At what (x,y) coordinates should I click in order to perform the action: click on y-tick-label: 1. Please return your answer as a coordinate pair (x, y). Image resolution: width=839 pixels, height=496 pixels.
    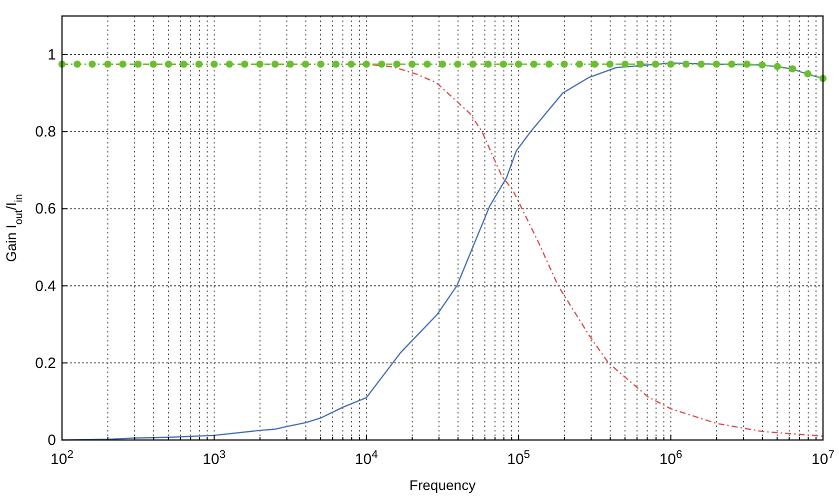
    Looking at the image, I should click on (52, 55).